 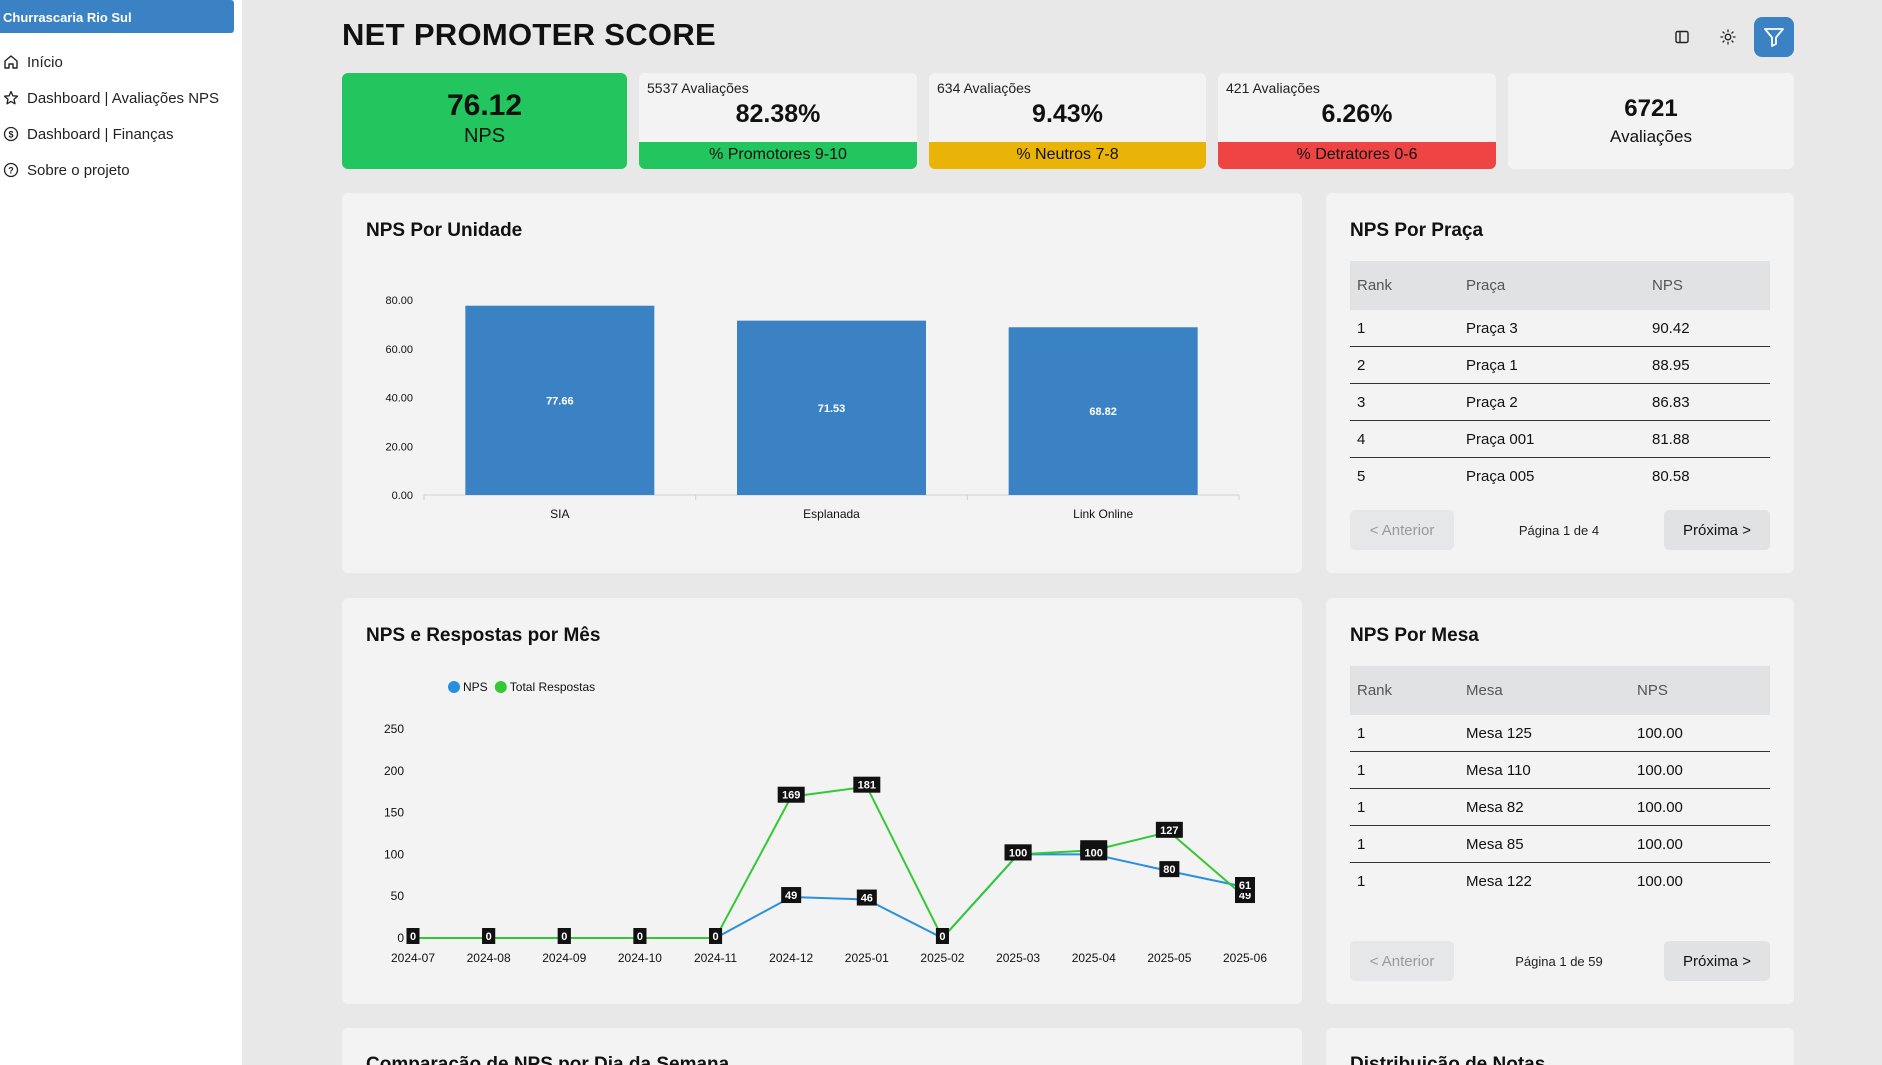 What do you see at coordinates (475, 687) in the screenshot?
I see `legend-label: NPS` at bounding box center [475, 687].